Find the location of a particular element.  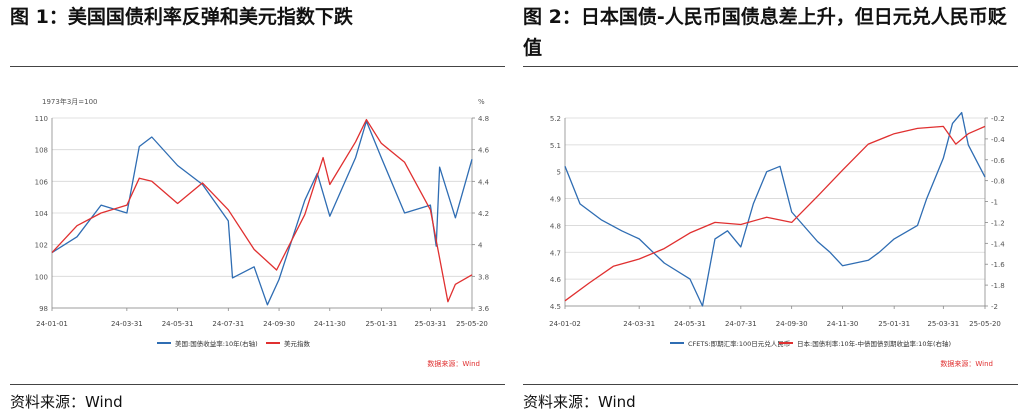

legend-label-2: 美元指数 is located at coordinates (297, 343).